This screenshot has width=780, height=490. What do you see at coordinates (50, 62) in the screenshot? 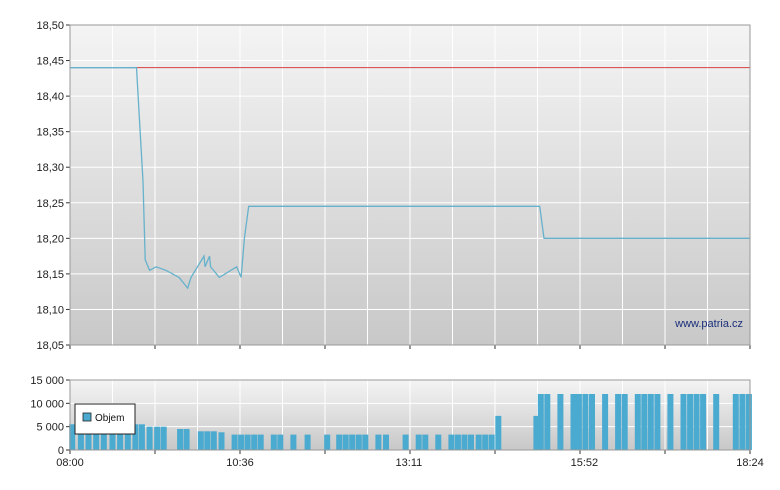
I see `price-y-tick-label: 18,45` at bounding box center [50, 62].